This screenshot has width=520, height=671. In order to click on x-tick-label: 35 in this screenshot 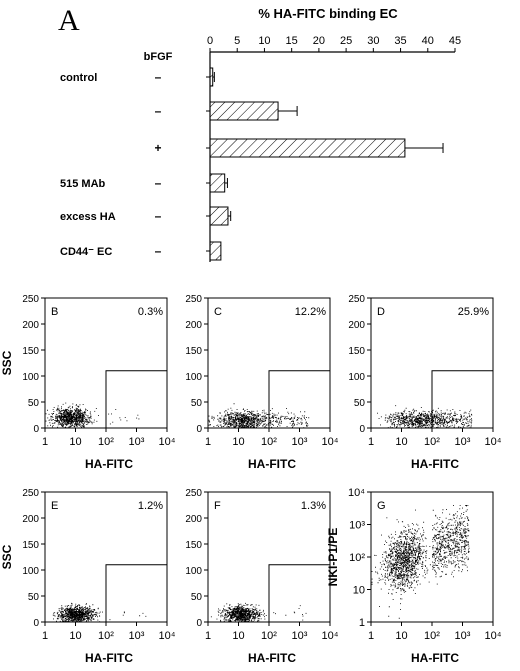, I will do `click(400, 41)`.